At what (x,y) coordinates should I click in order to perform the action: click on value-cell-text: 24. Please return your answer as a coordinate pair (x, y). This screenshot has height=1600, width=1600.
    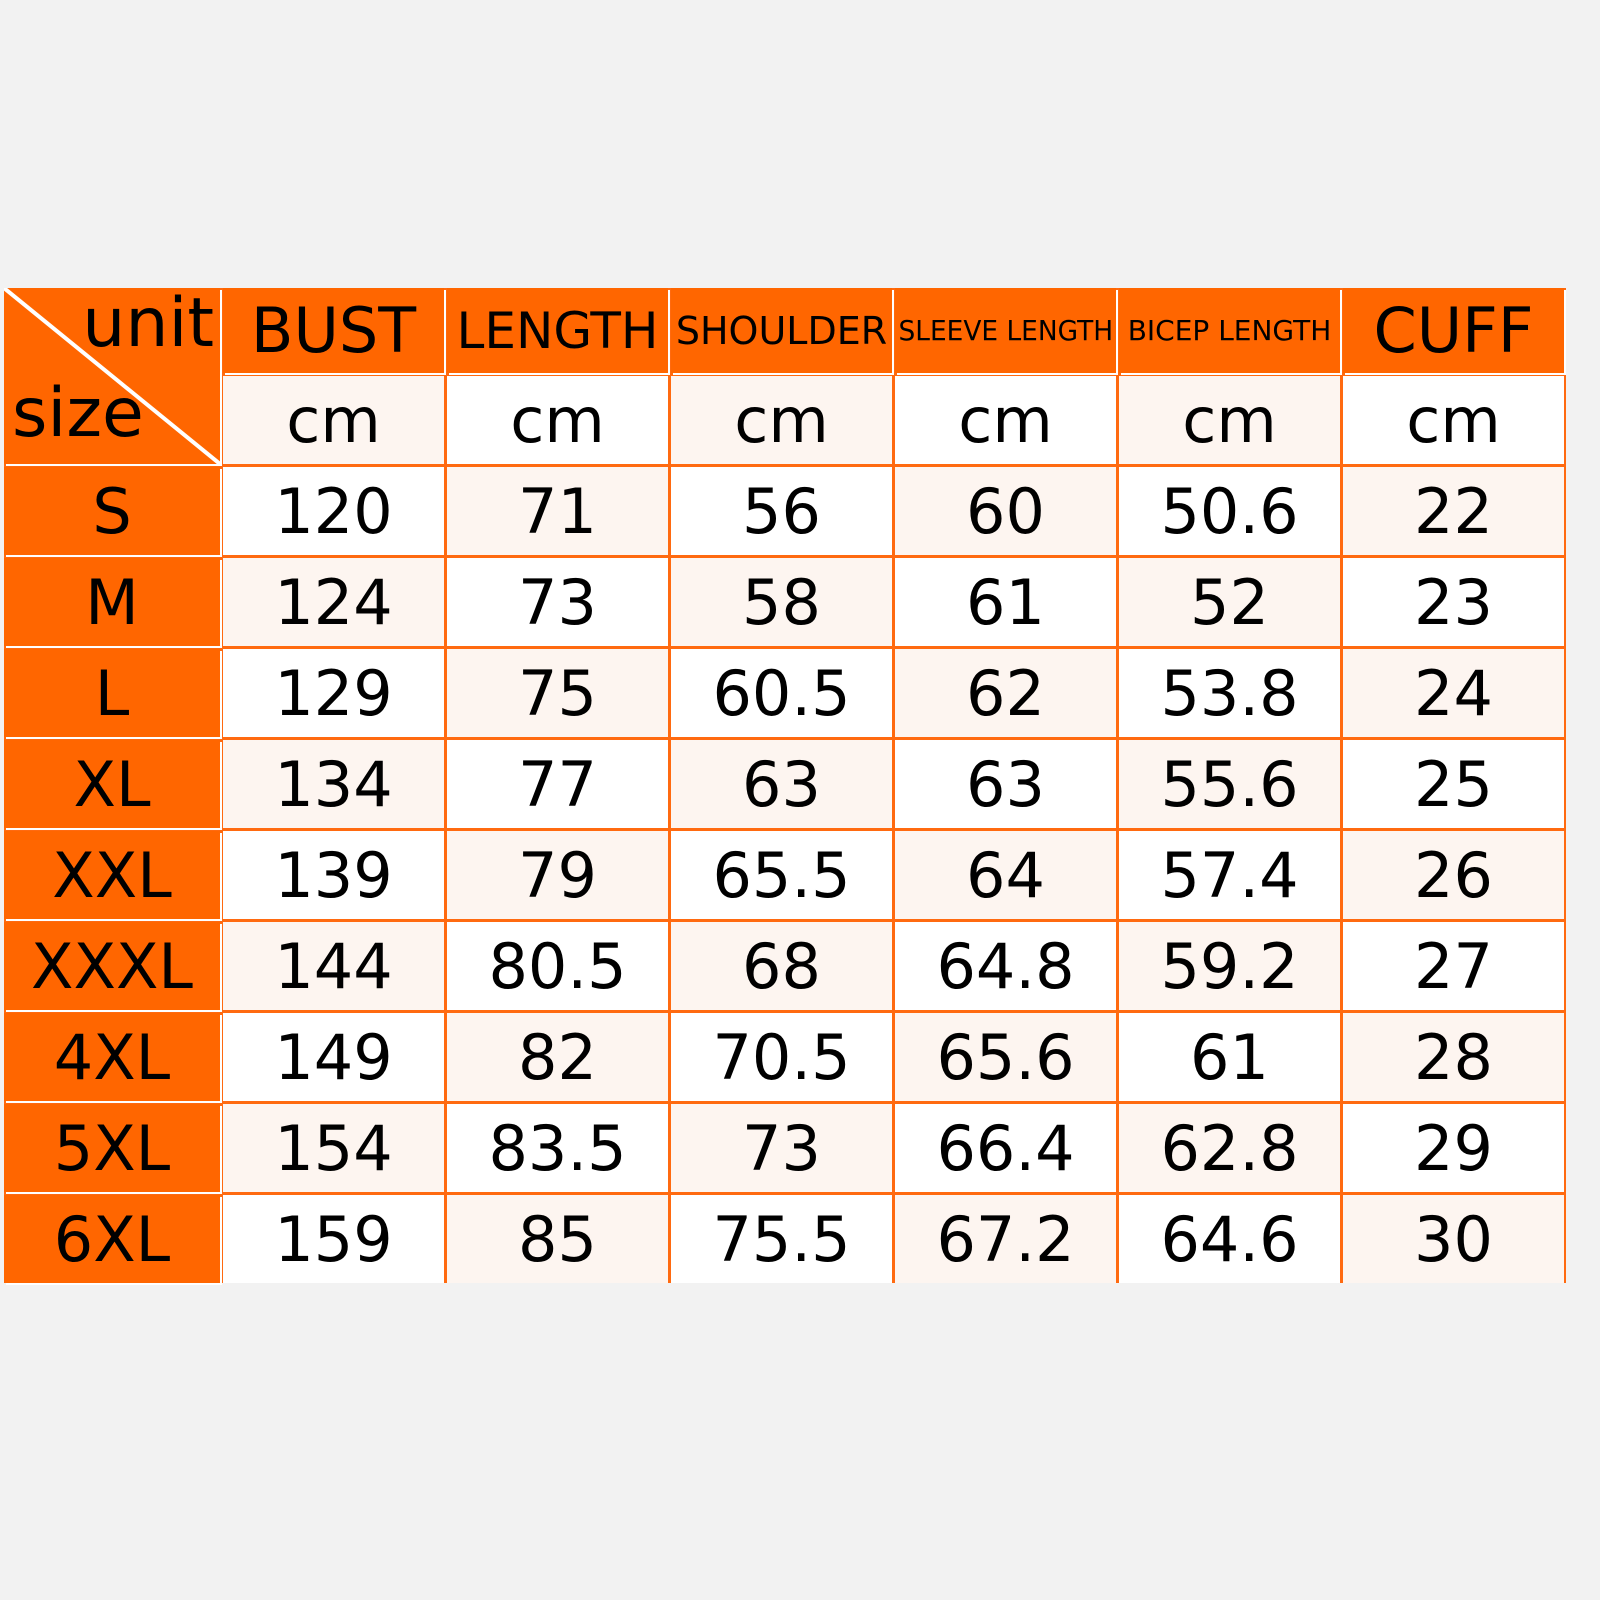
    Looking at the image, I should click on (1453, 693).